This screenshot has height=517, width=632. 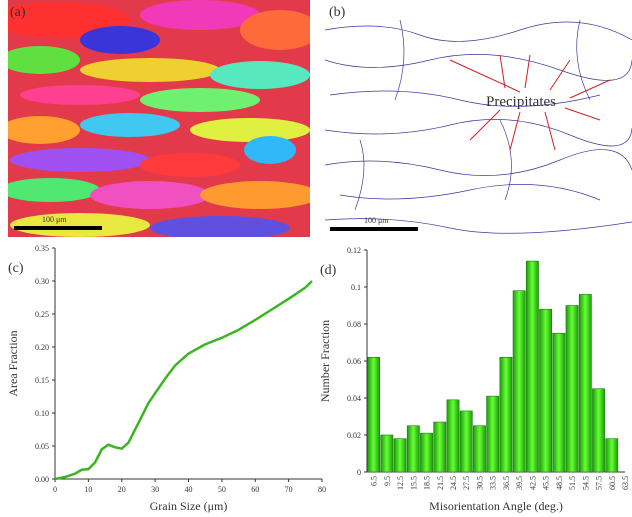 What do you see at coordinates (612, 483) in the screenshot?
I see `x-tick-label: 60.5` at bounding box center [612, 483].